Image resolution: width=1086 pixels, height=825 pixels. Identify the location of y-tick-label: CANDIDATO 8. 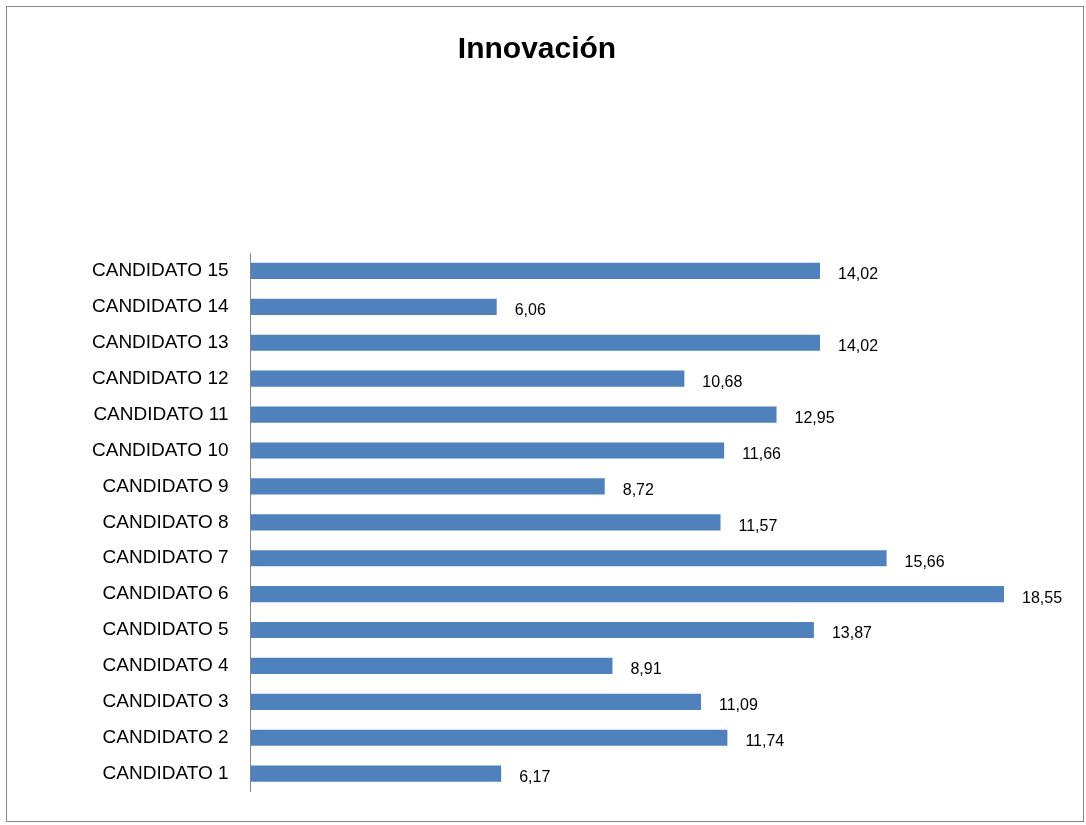
(165, 521).